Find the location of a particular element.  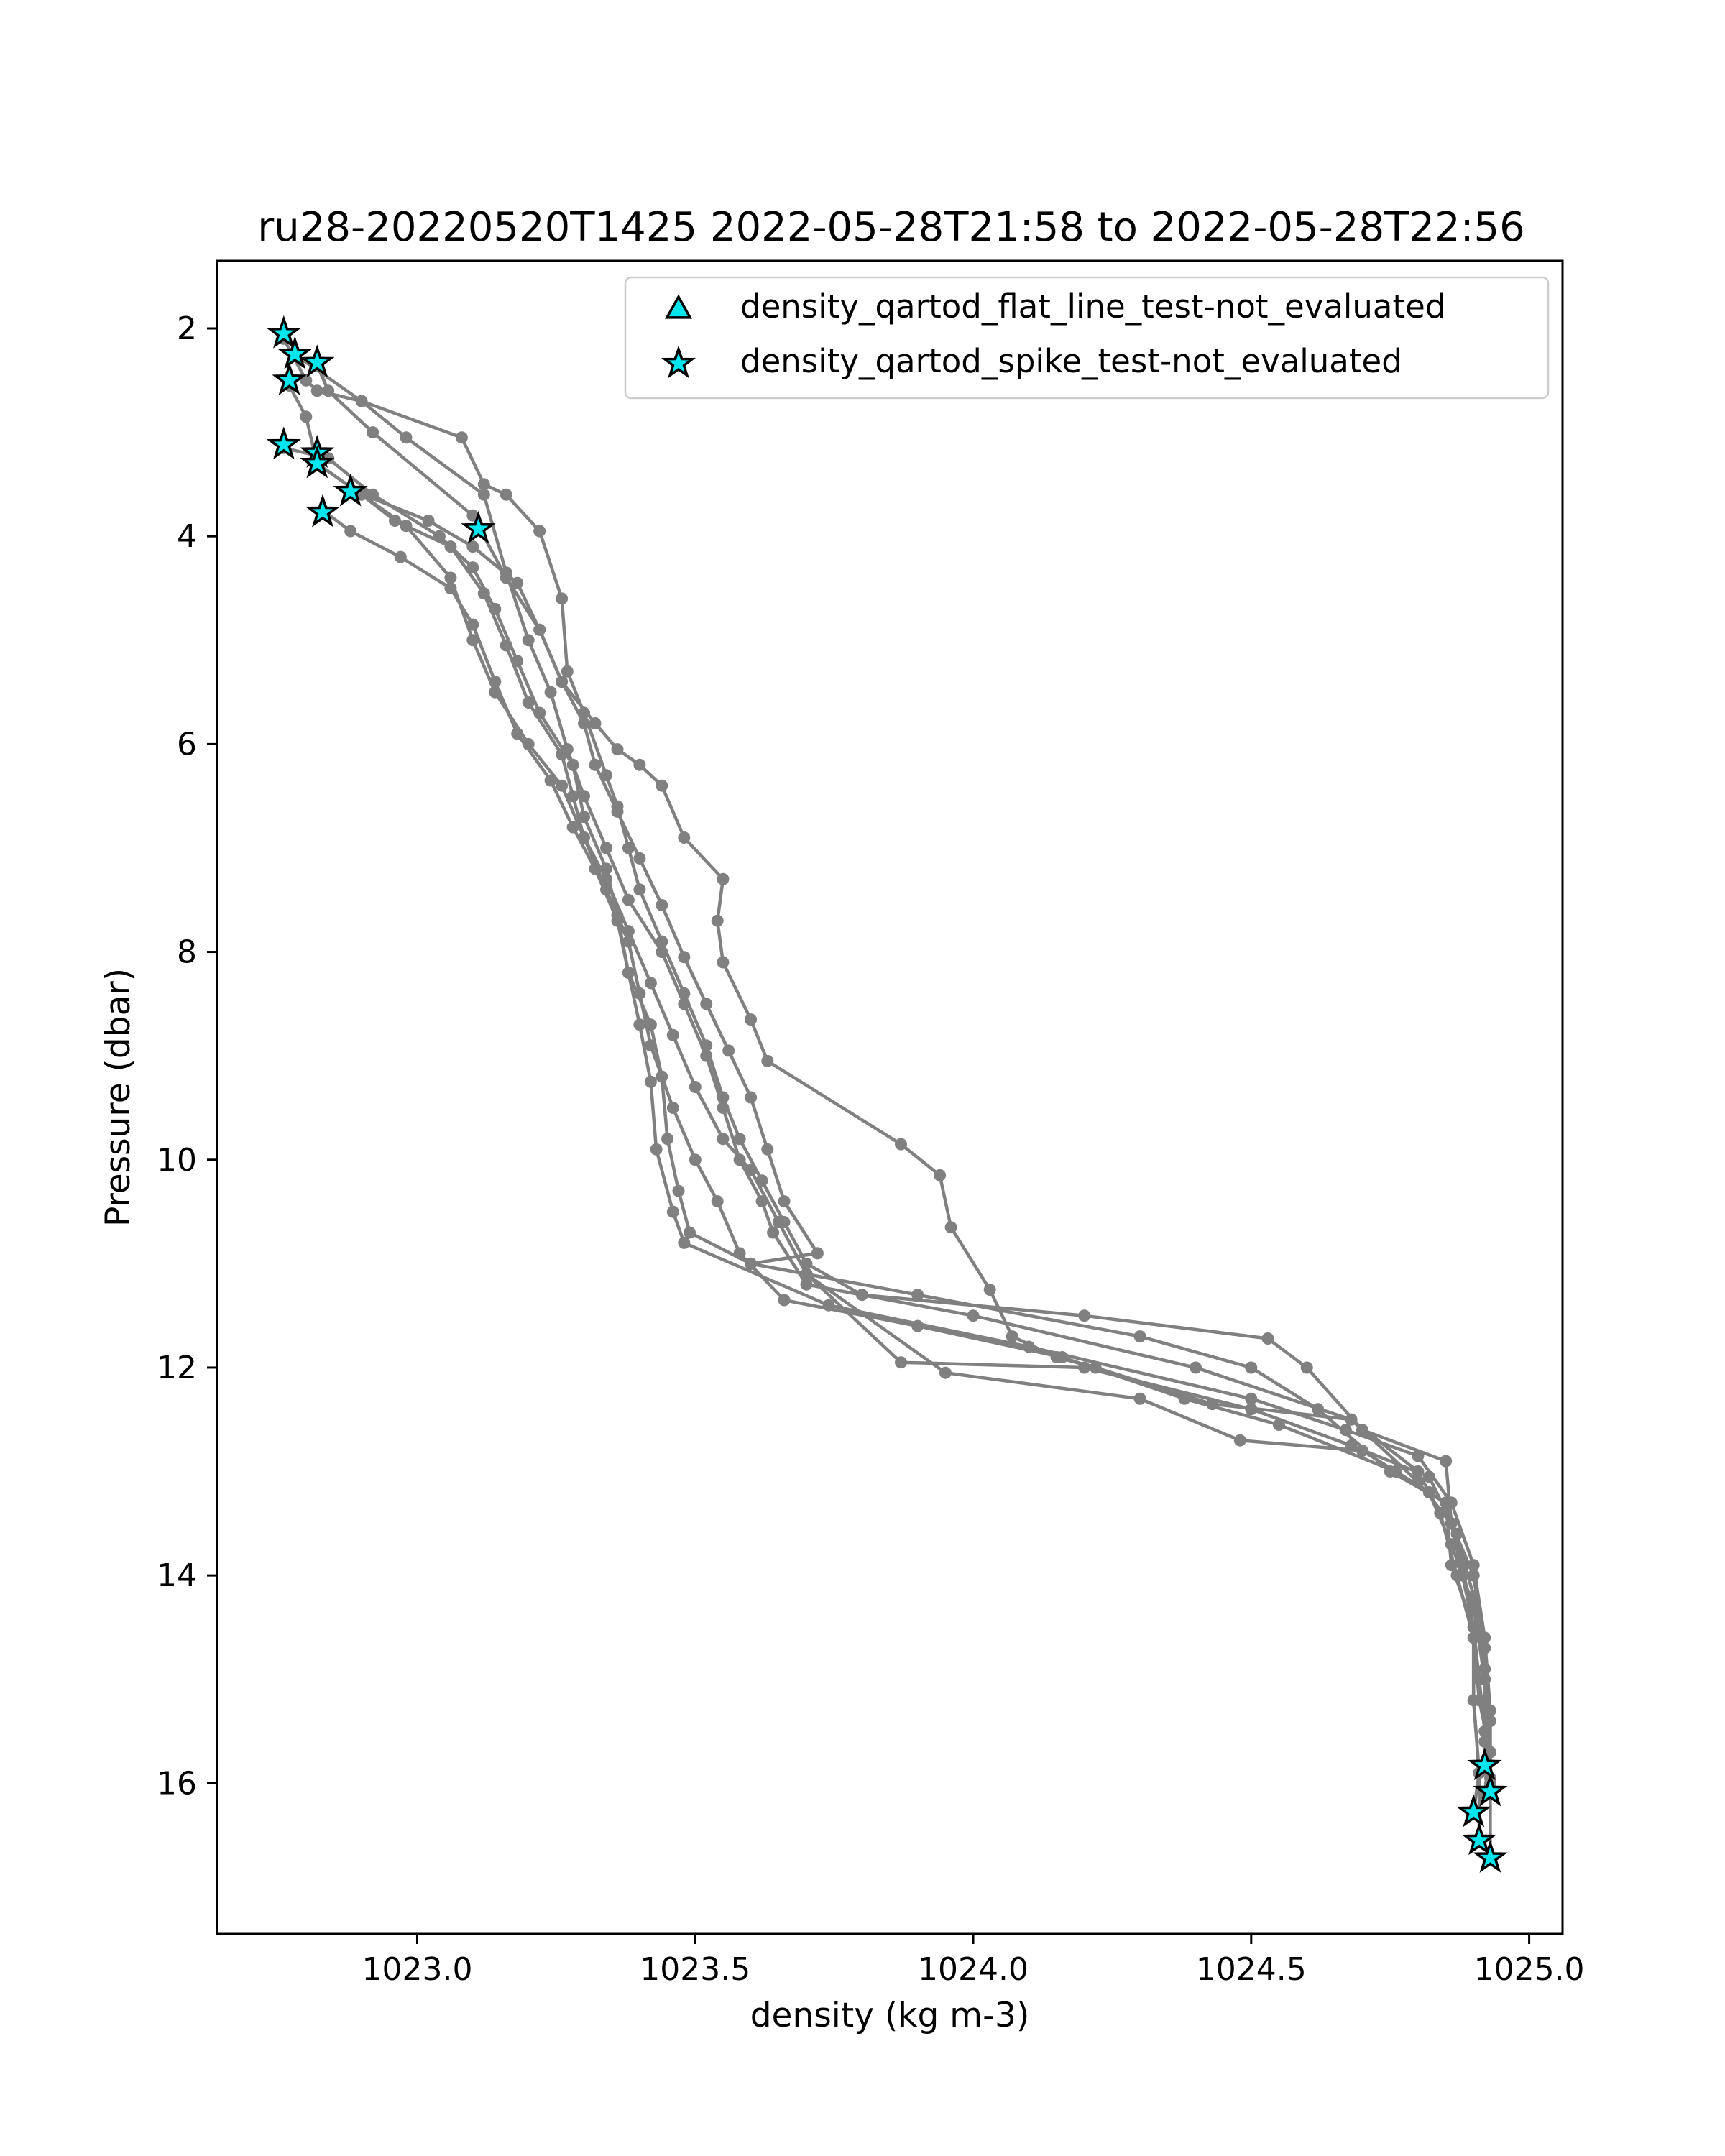

star-marker-shape is located at coordinates (678, 362).